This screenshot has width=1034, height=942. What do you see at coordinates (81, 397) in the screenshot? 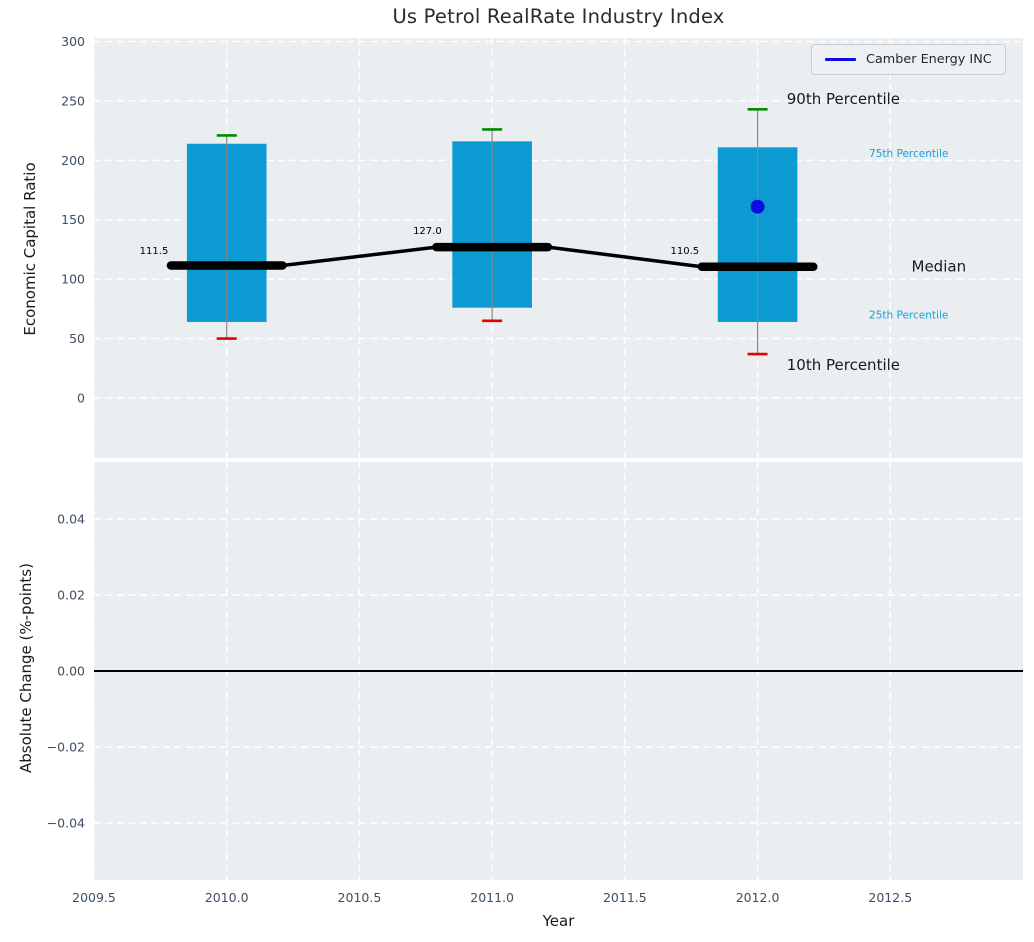
I see `ytick-label-top: 0` at bounding box center [81, 397].